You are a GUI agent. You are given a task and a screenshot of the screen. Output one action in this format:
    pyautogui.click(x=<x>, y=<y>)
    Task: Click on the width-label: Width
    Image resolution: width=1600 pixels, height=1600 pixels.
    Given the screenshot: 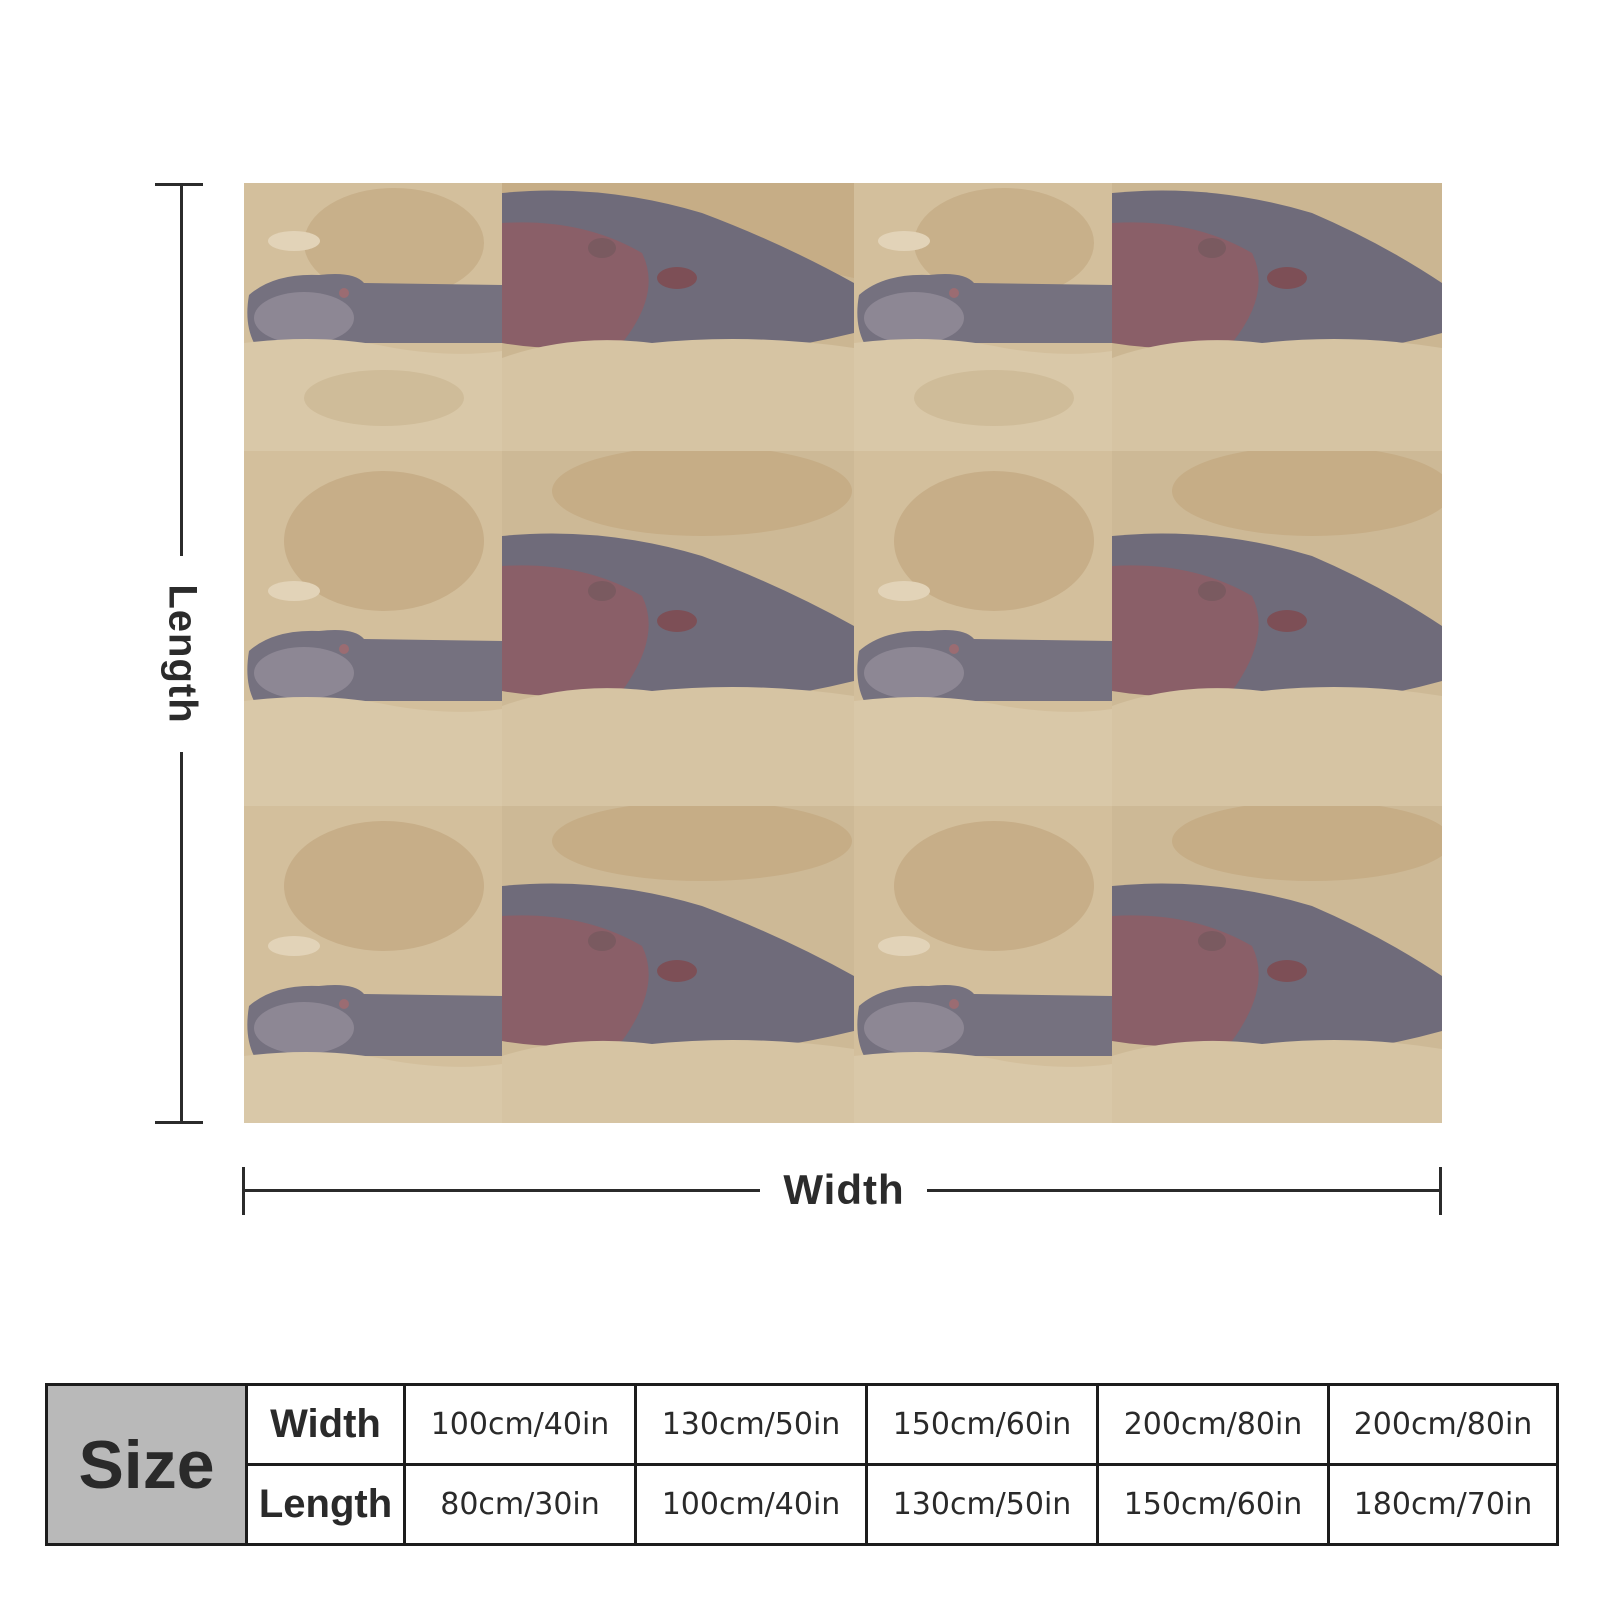 What is the action you would take?
    pyautogui.click(x=844, y=1189)
    